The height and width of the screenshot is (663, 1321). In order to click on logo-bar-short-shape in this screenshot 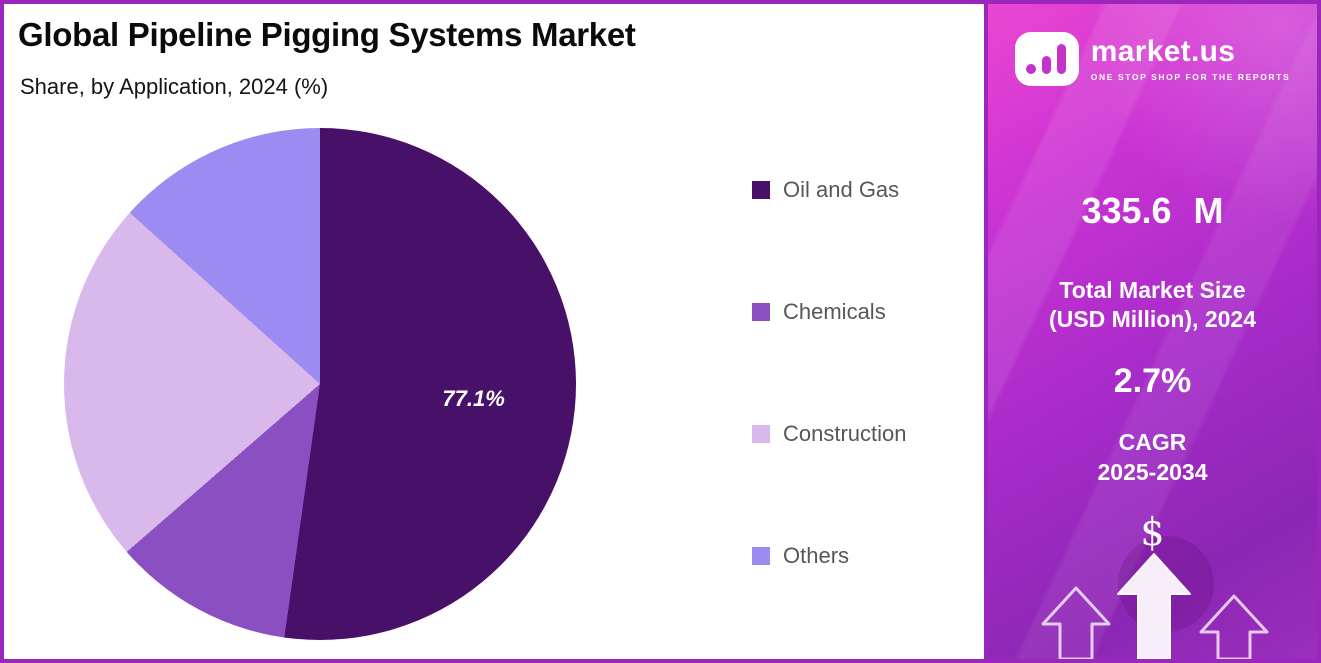, I will do `click(1046, 65)`.